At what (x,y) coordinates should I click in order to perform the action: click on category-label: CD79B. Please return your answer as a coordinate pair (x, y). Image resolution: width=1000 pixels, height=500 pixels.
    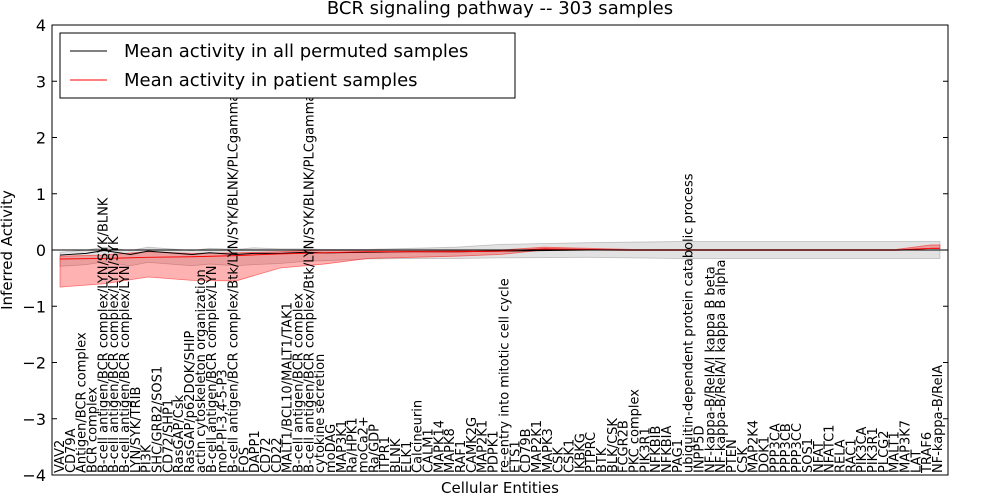
    Looking at the image, I should click on (526, 450).